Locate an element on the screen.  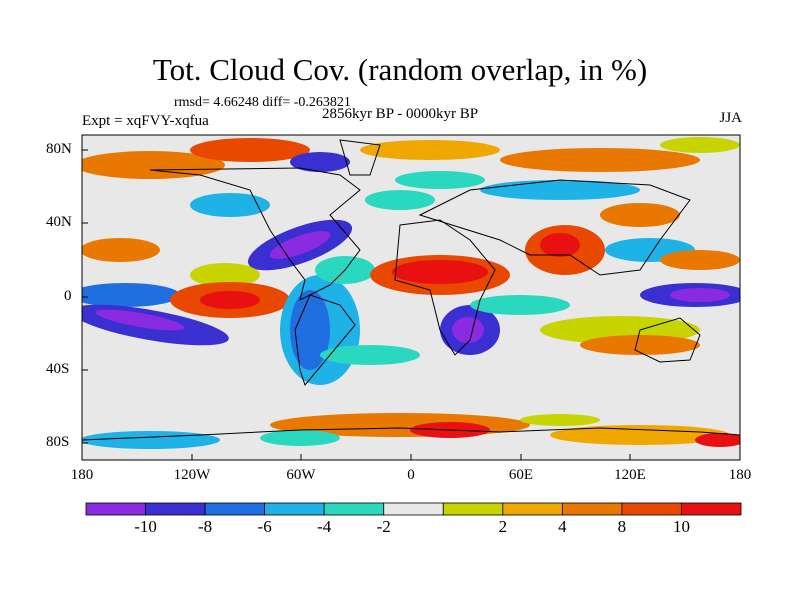
y-tick-label: 80N is located at coordinates (59, 149).